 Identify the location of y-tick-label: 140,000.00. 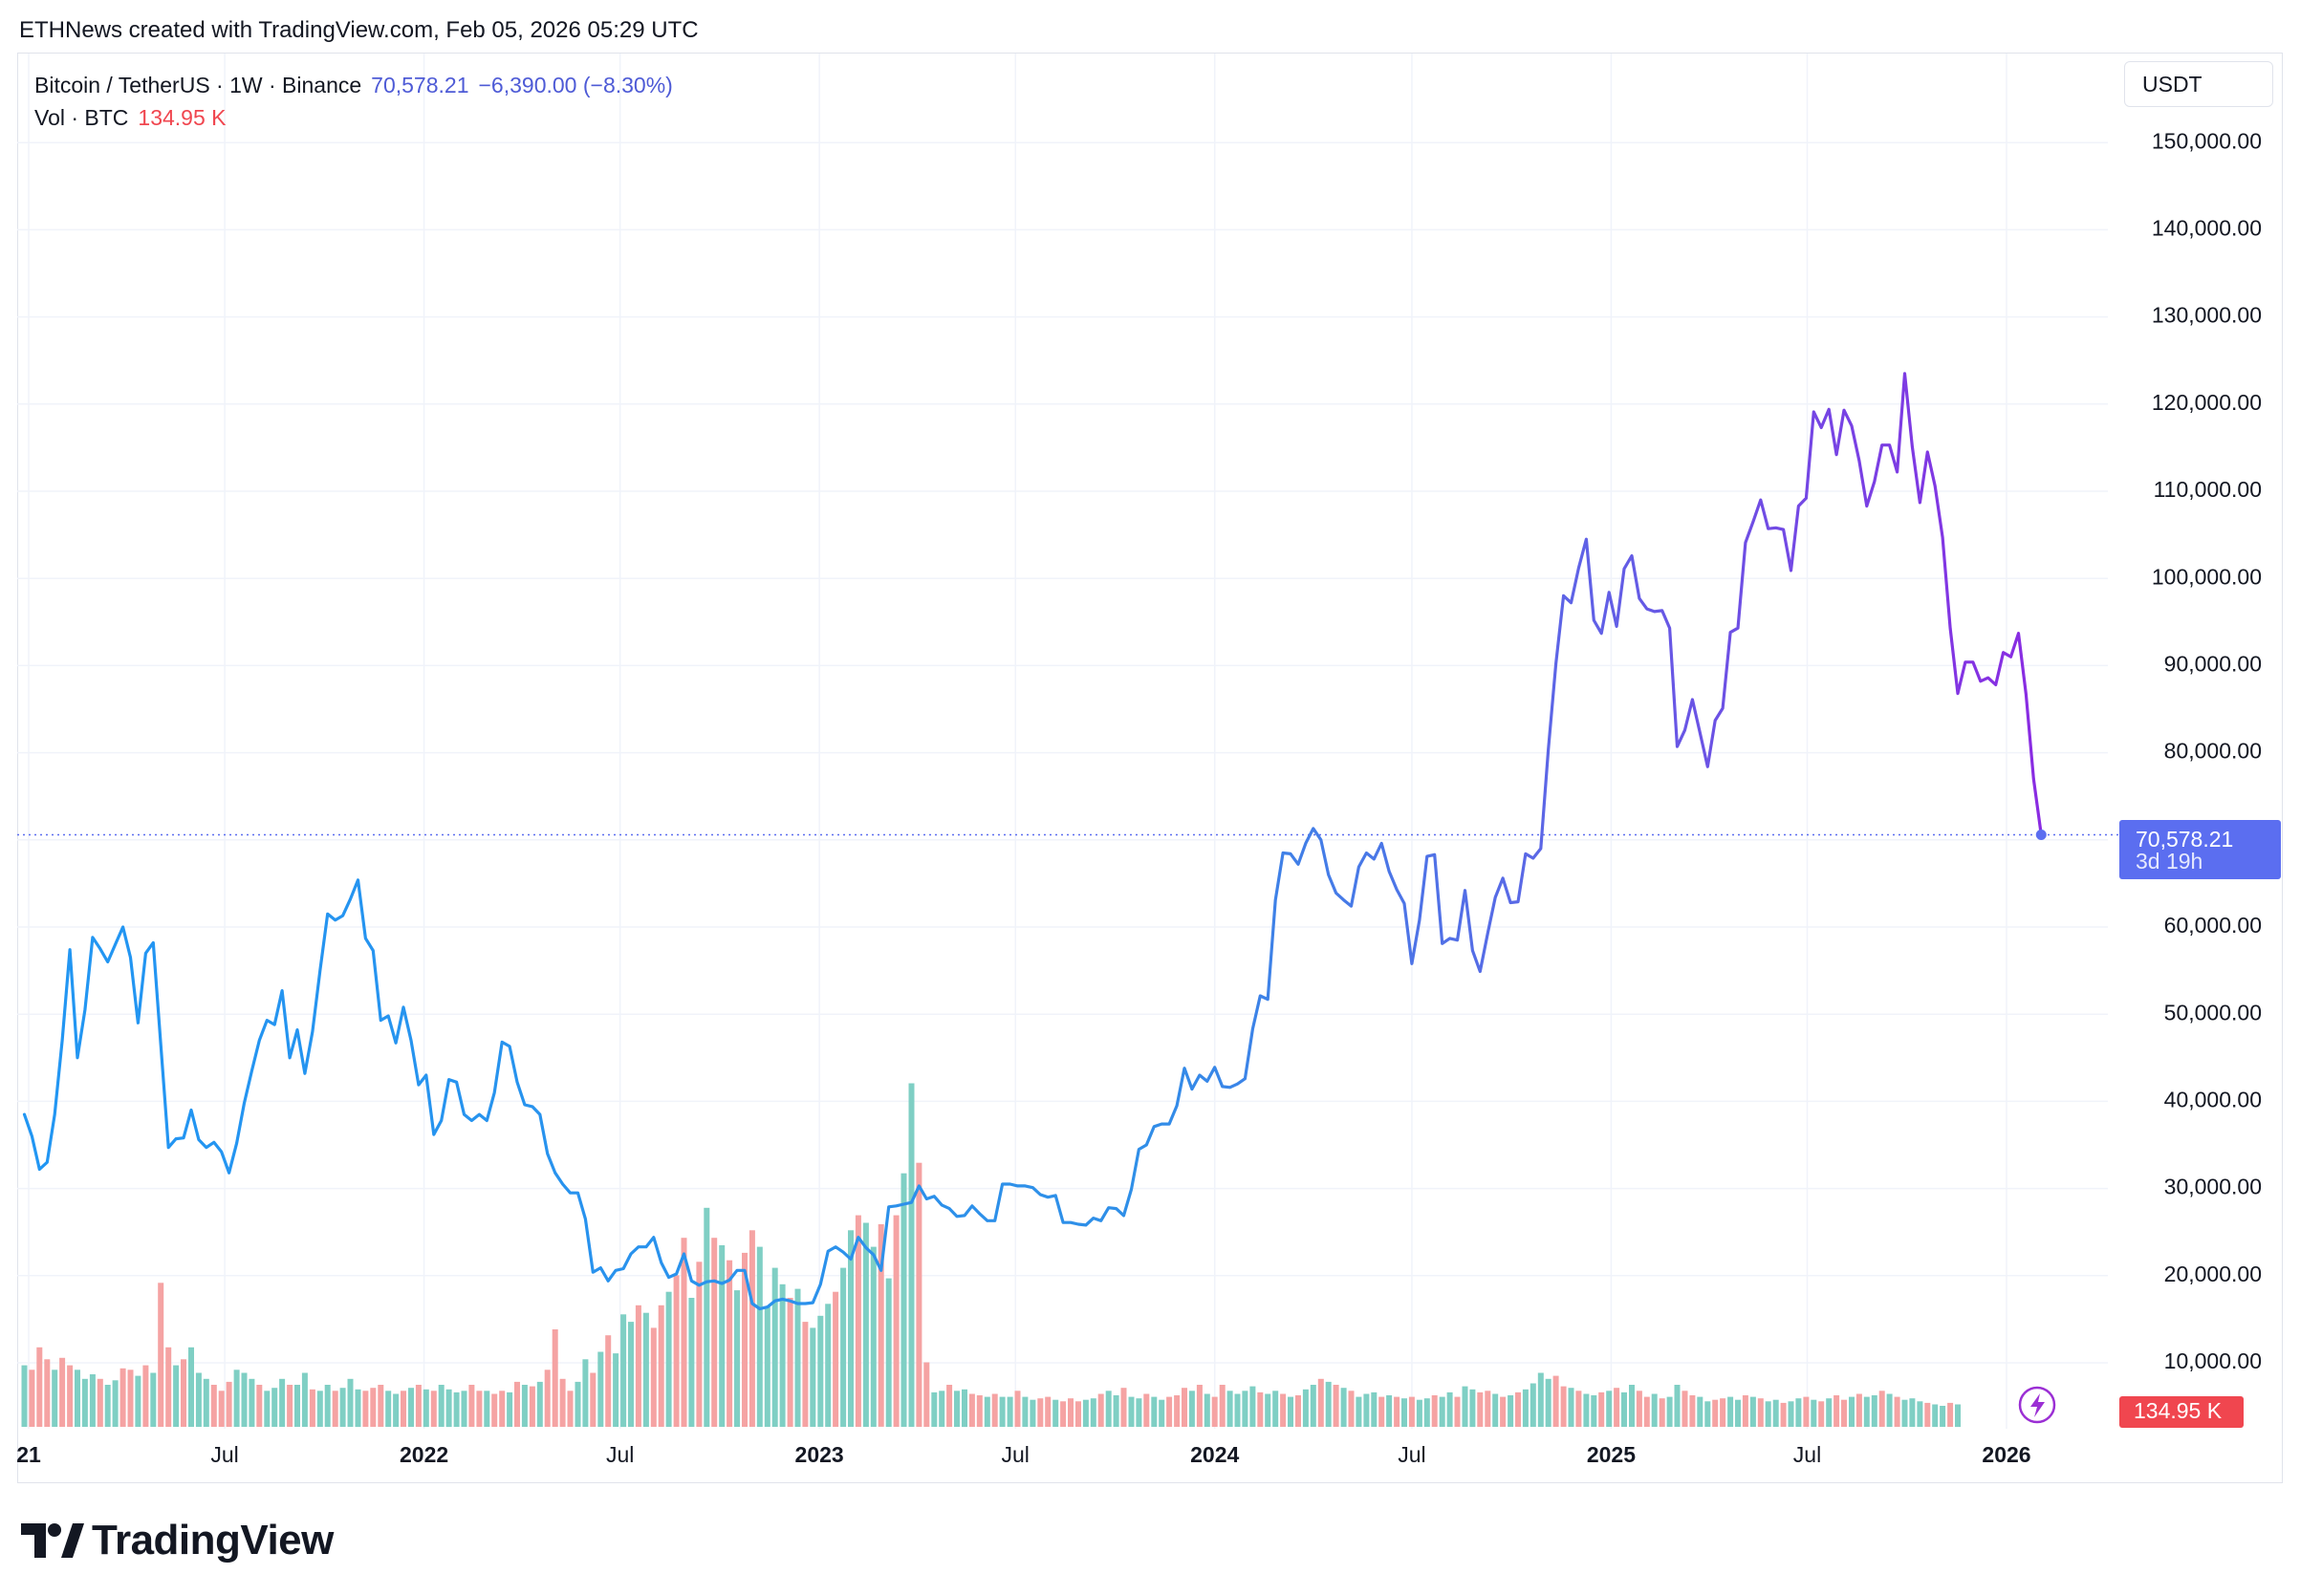
(2207, 228).